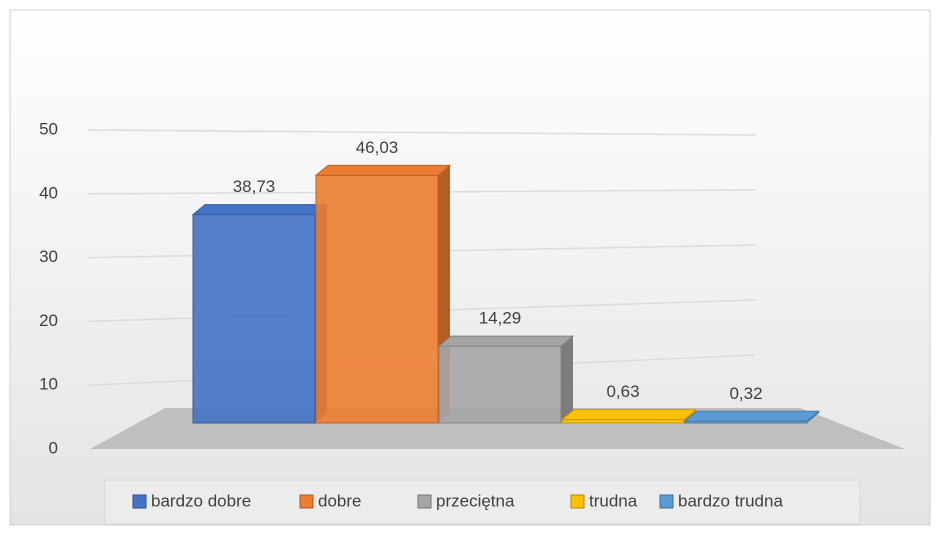 The height and width of the screenshot is (537, 939). What do you see at coordinates (421, 132) in the screenshot?
I see `grid-line` at bounding box center [421, 132].